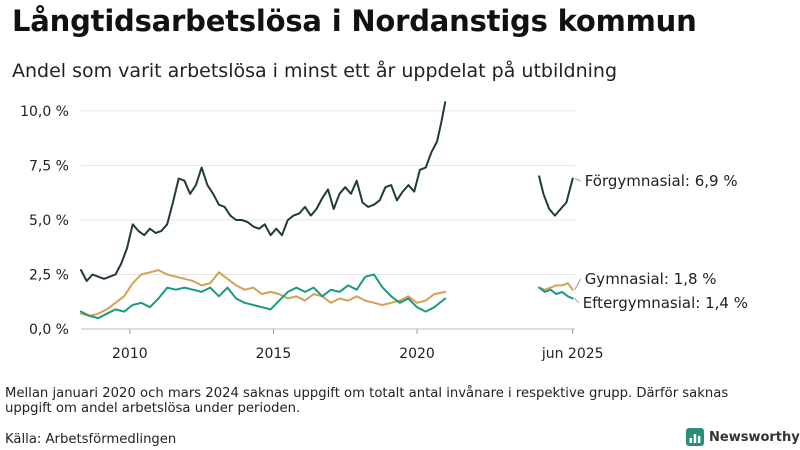  What do you see at coordinates (695, 437) in the screenshot?
I see `newsworthy-icon` at bounding box center [695, 437].